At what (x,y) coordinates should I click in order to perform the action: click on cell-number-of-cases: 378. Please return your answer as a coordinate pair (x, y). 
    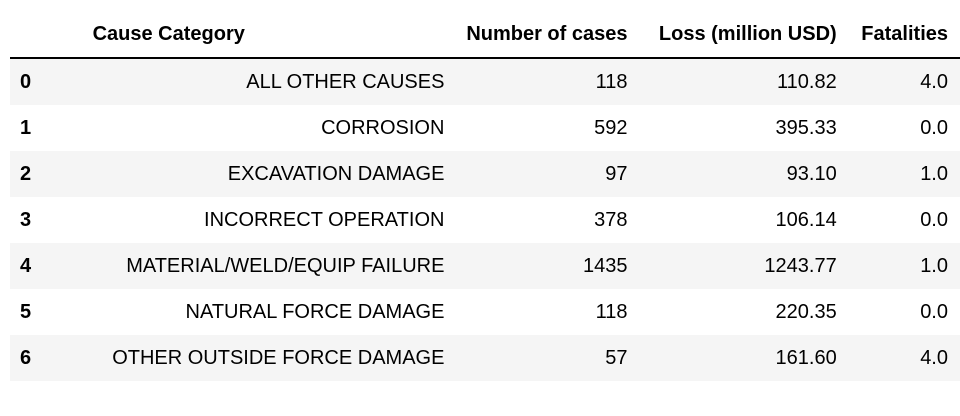
    Looking at the image, I should click on (611, 219).